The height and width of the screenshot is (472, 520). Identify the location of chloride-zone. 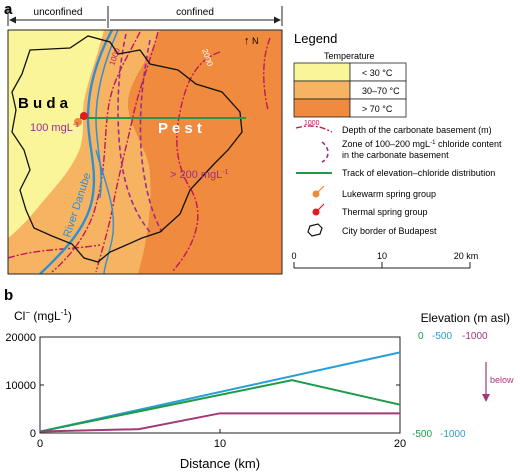
(140, 133).